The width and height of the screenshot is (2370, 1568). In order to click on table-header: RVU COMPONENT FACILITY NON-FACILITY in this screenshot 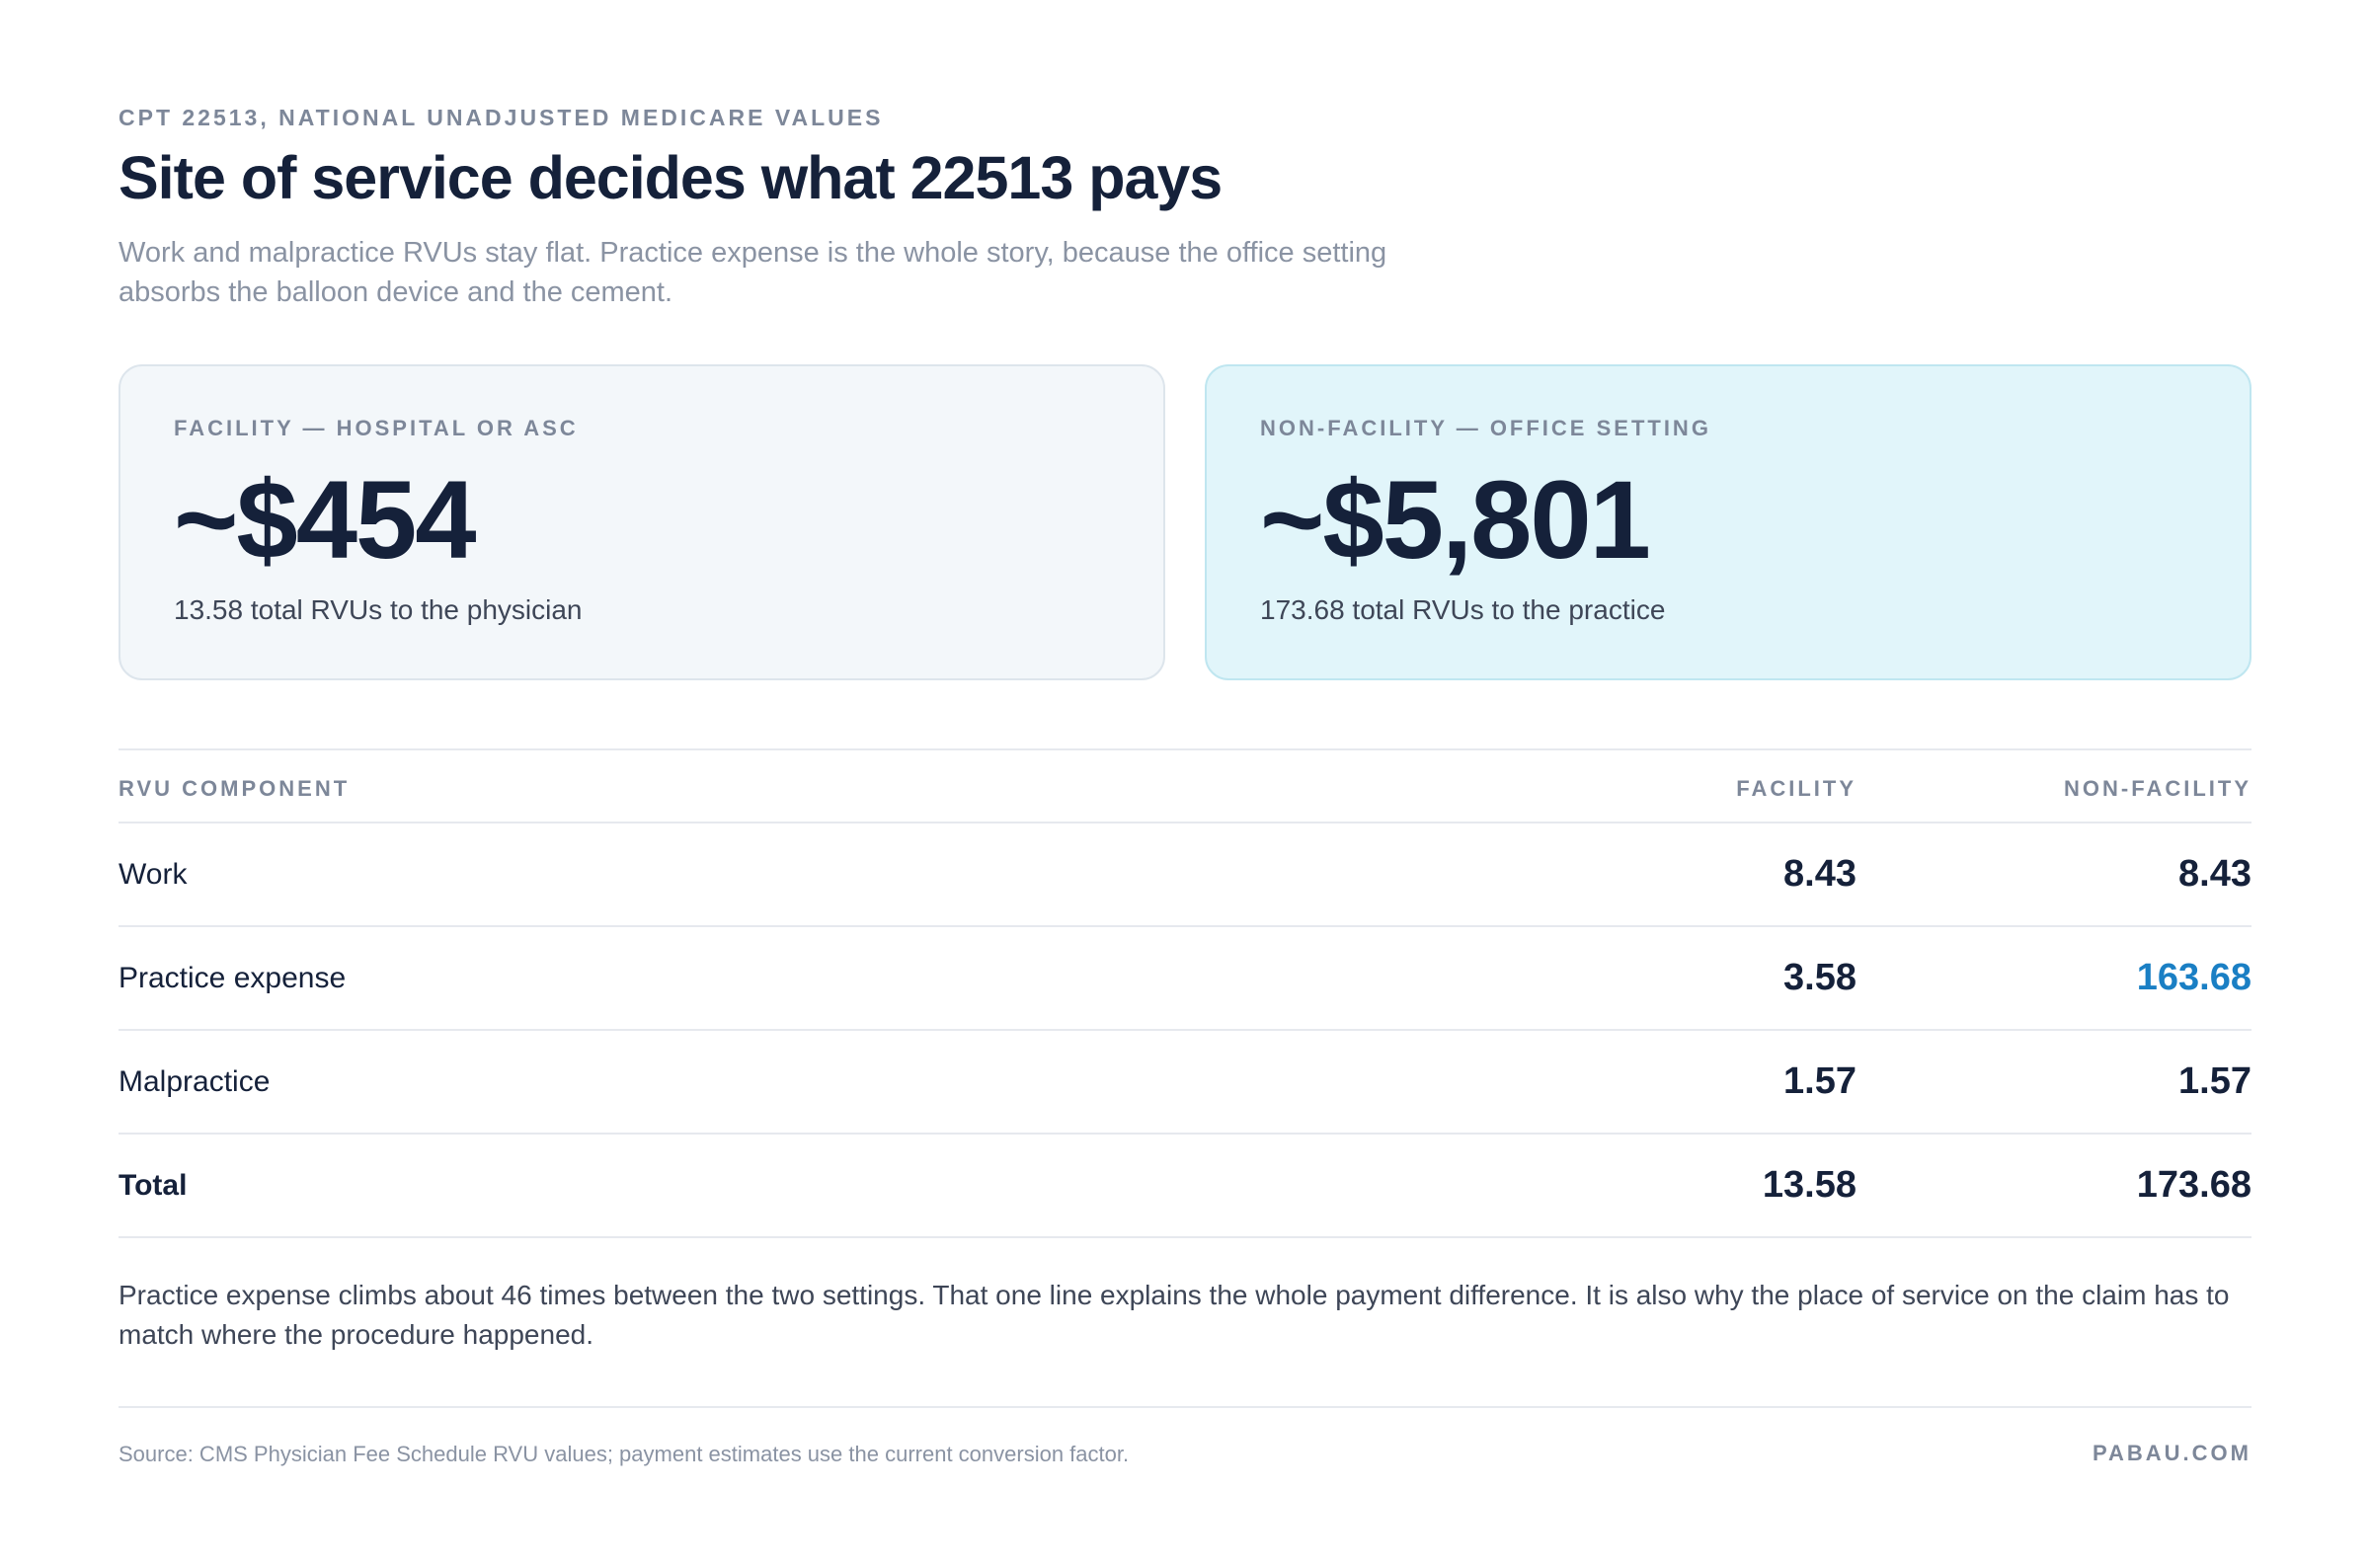, I will do `click(1185, 786)`.